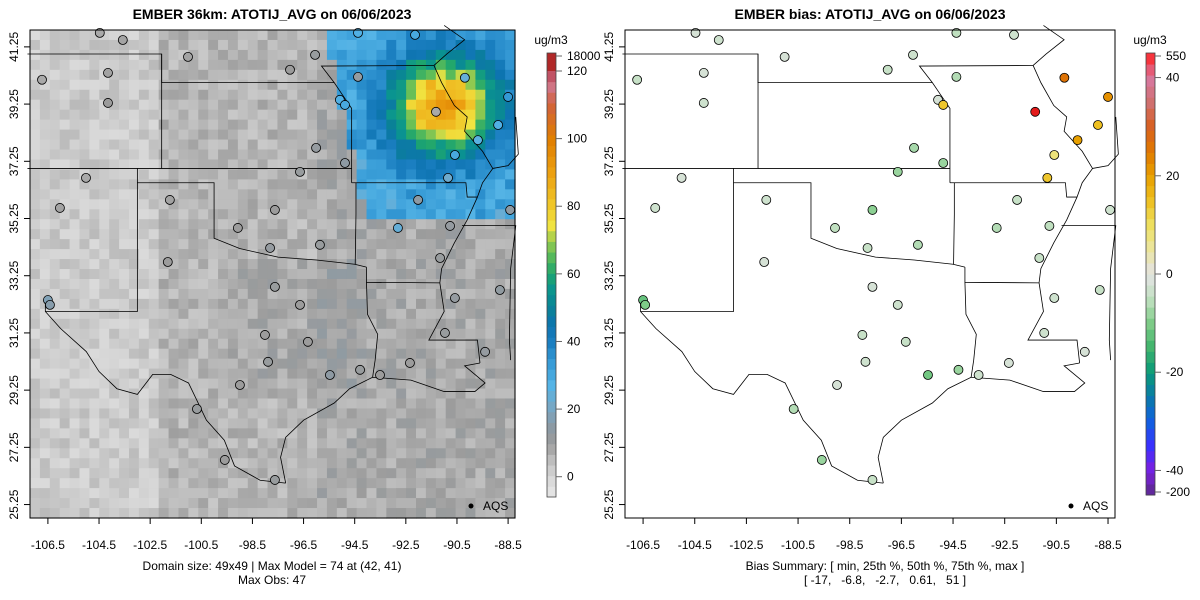 The height and width of the screenshot is (600, 1200). What do you see at coordinates (695, 545) in the screenshot?
I see `x-tick-label: -104.5` at bounding box center [695, 545].